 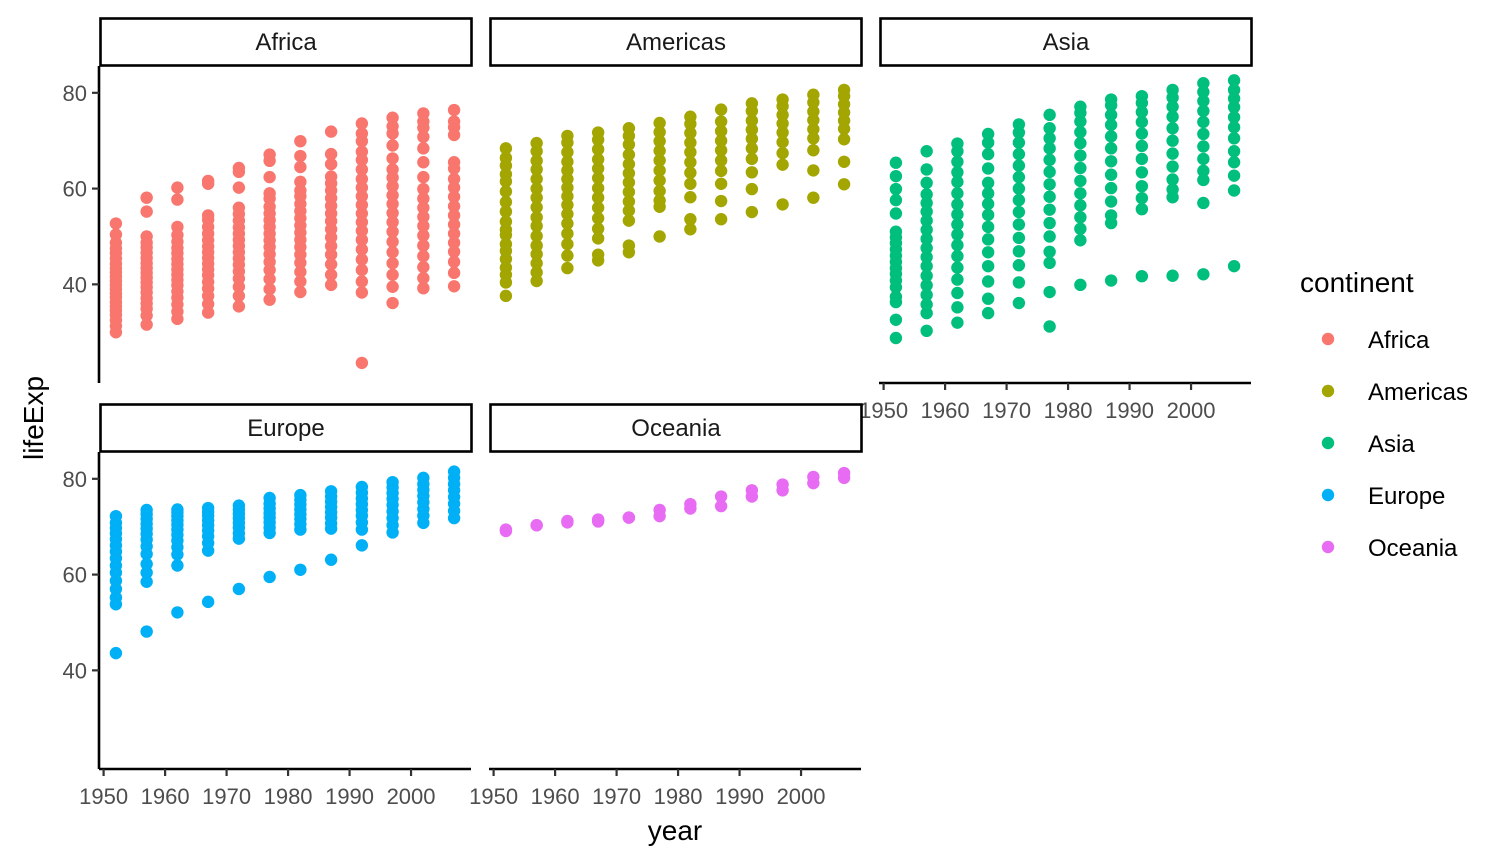 I want to click on x-tick-label: 2000, so click(x=411, y=796).